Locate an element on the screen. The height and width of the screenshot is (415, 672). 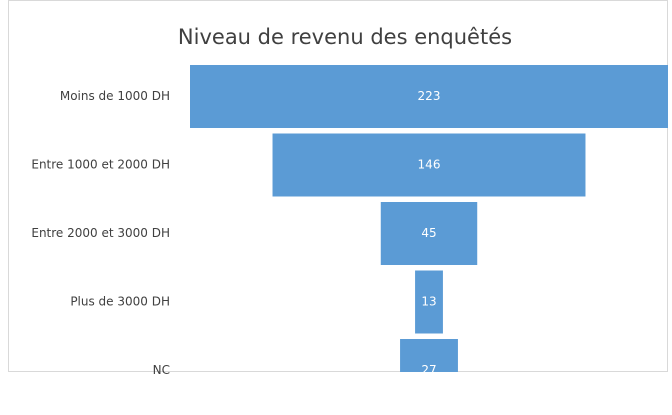
chart-title: Niveau de revenu des enquêtés is located at coordinates (345, 37).